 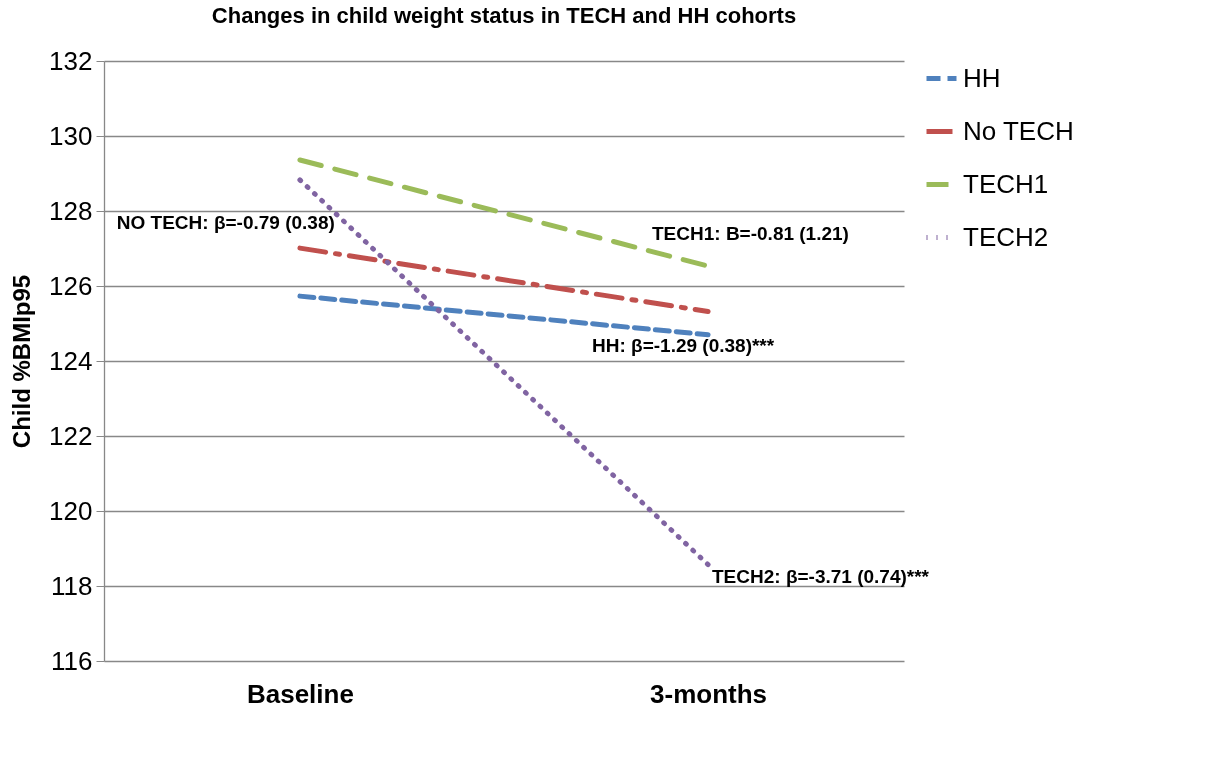 I want to click on y-tick-label: 124, so click(x=71, y=360).